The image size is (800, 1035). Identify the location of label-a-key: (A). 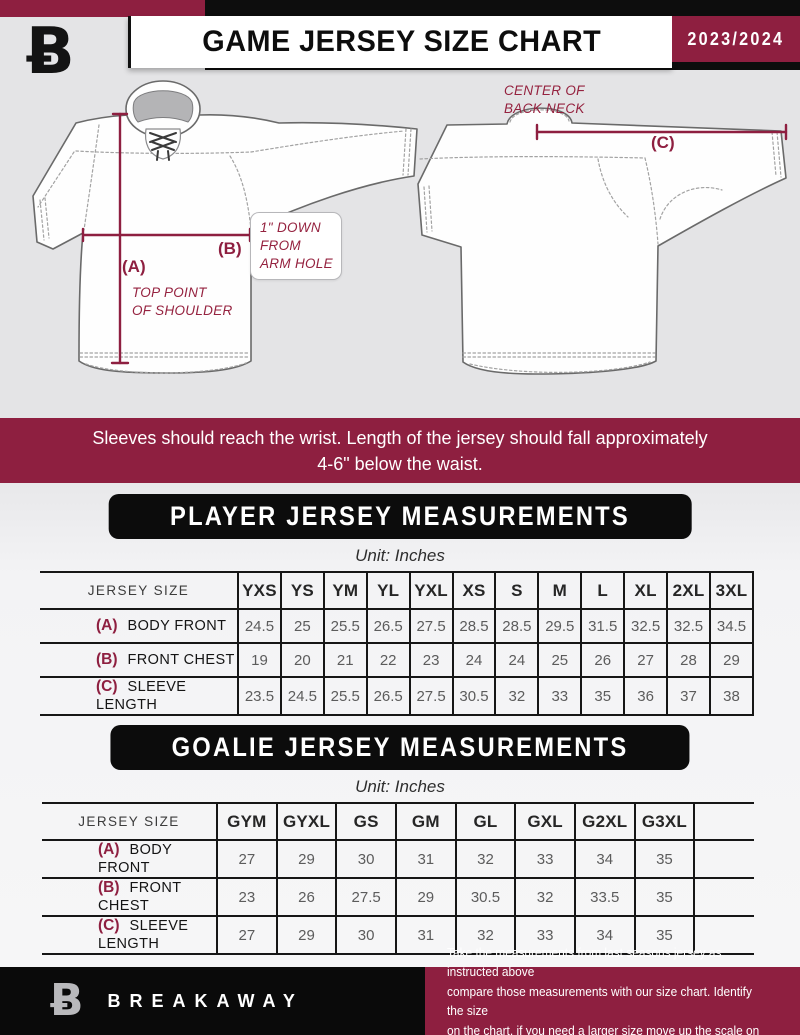
(134, 266).